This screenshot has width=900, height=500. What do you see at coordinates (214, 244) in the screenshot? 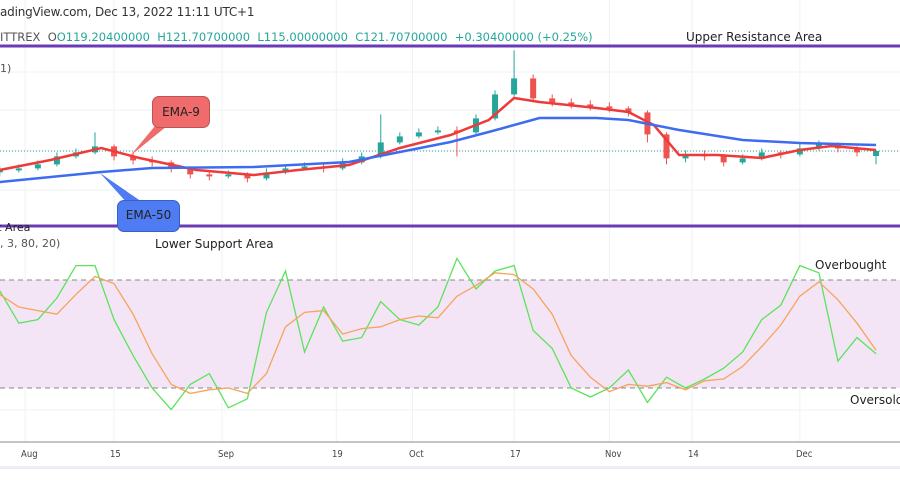
I see `lower-support-label: Lower Support Area` at bounding box center [214, 244].